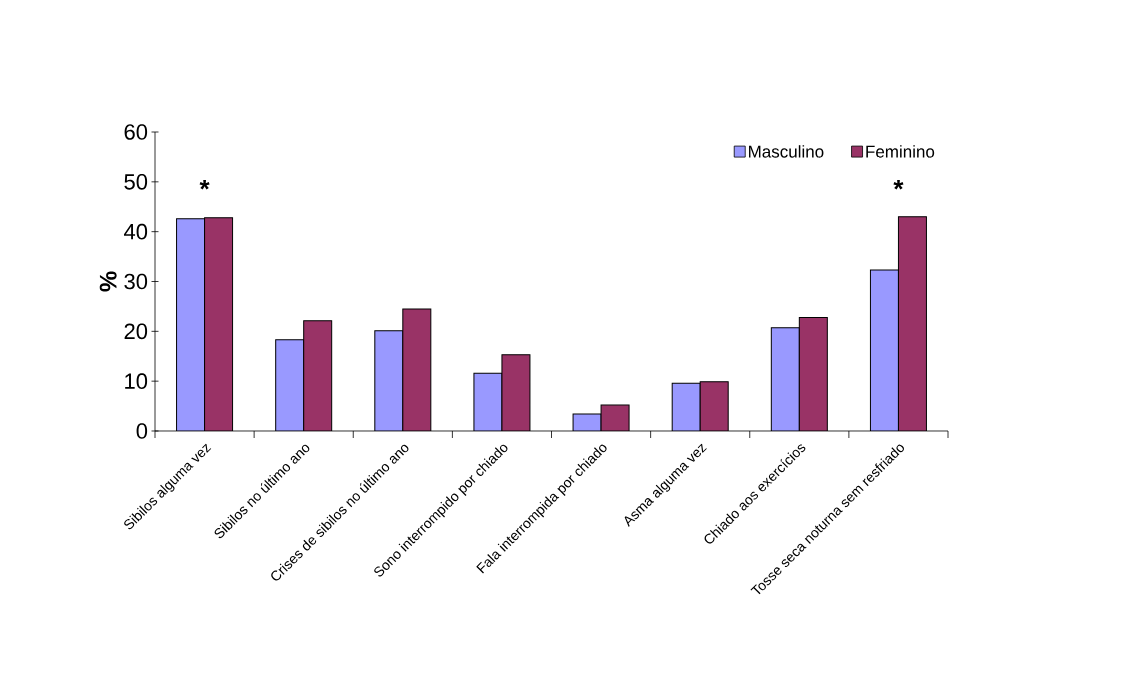 This screenshot has height=686, width=1129. Describe the element at coordinates (136, 281) in the screenshot. I see `y-tick-label: 30` at that location.